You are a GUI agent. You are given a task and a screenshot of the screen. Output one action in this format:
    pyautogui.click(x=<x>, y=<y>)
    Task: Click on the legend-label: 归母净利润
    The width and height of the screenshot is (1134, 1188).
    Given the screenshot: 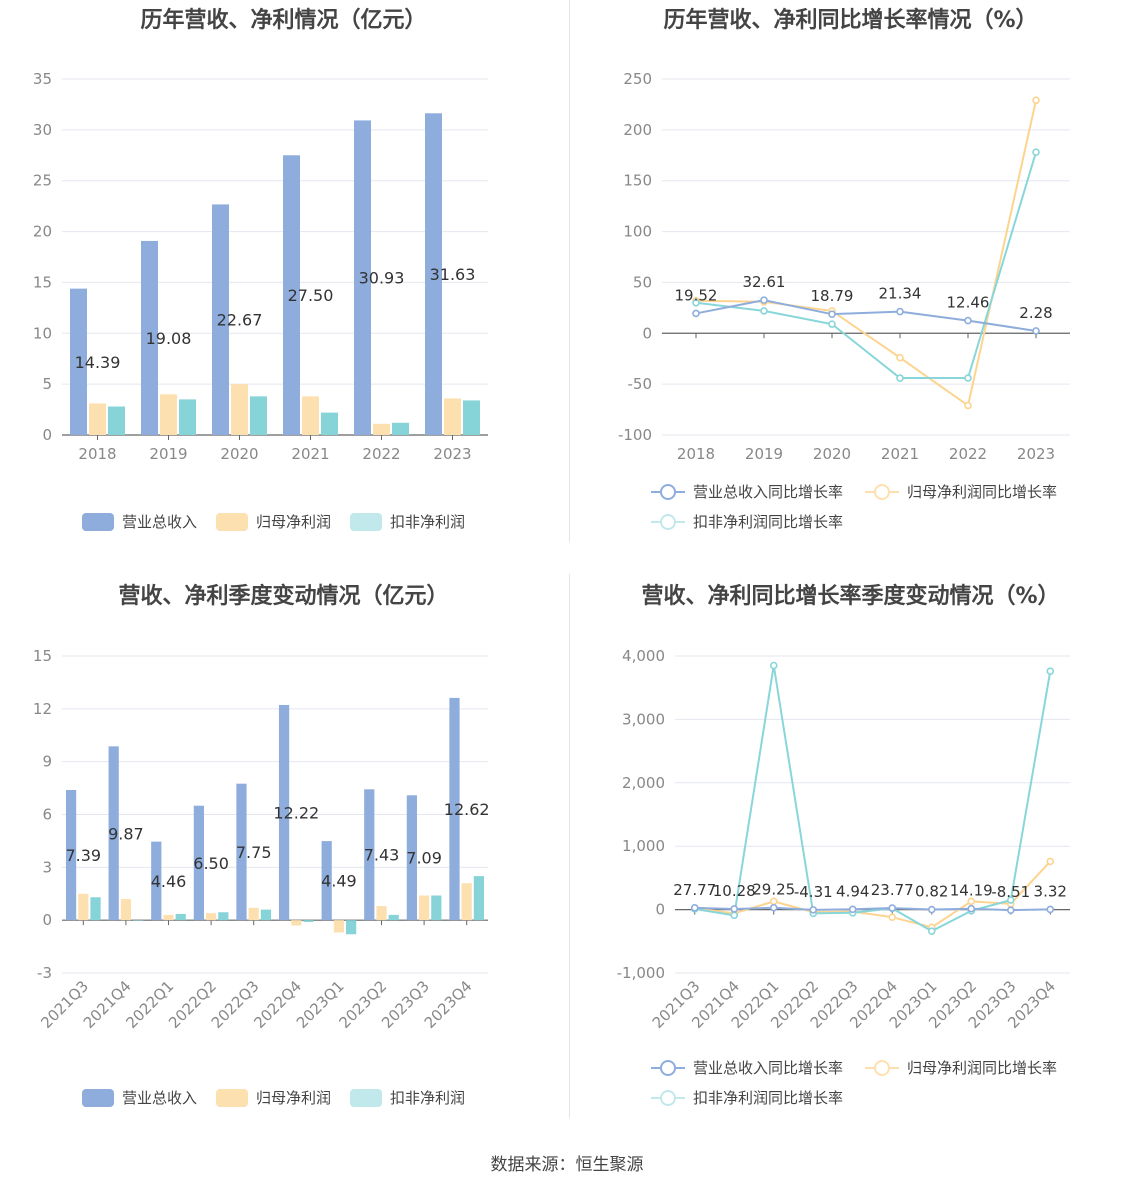 What is the action you would take?
    pyautogui.click(x=294, y=522)
    